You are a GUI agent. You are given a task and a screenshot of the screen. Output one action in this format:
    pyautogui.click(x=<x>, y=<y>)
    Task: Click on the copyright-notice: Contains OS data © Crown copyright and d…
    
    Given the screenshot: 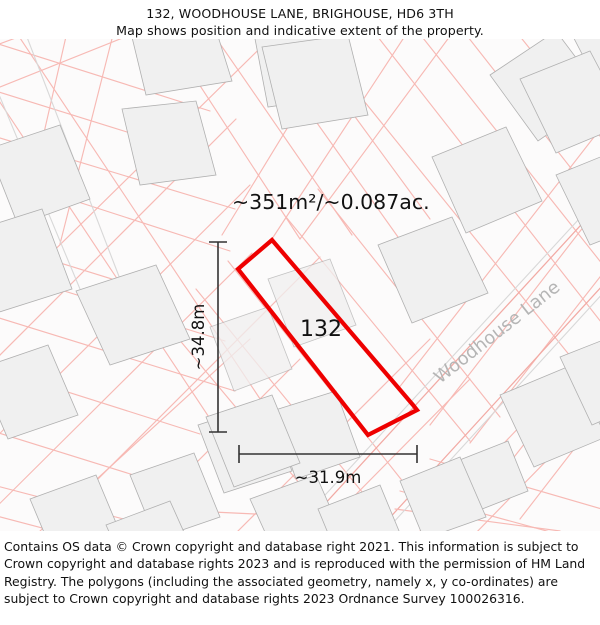 What is the action you would take?
    pyautogui.click(x=295, y=573)
    